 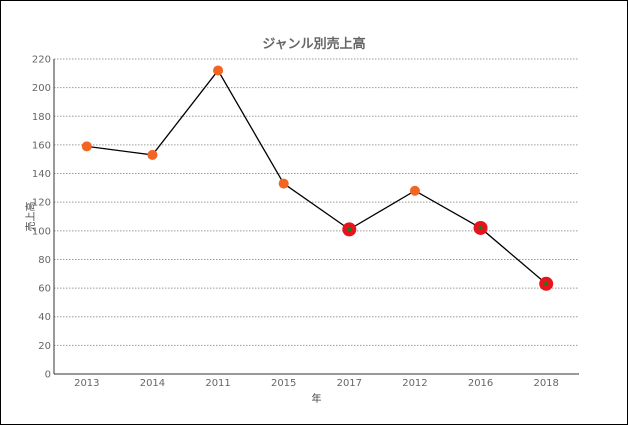 I want to click on x-tick-label: 2012, so click(x=414, y=383).